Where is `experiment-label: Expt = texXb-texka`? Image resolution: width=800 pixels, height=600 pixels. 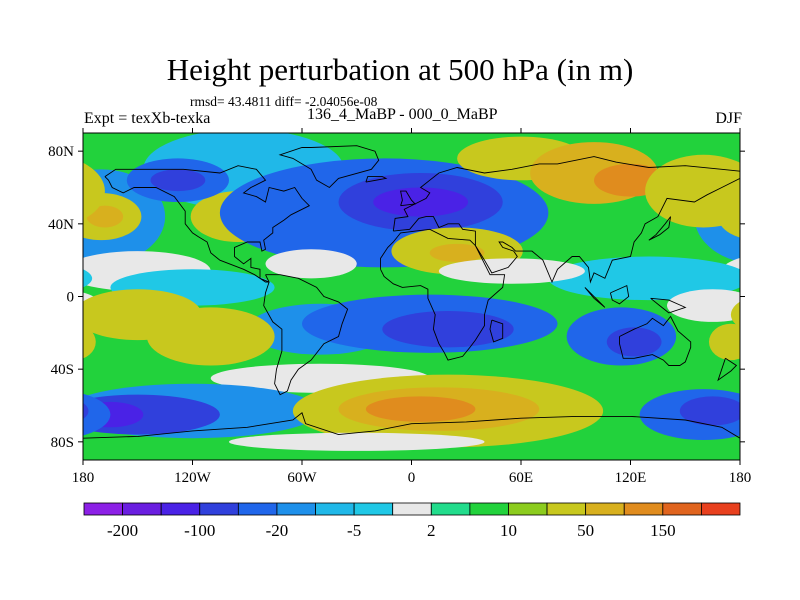
experiment-label: Expt = texXb-texka is located at coordinates (147, 118).